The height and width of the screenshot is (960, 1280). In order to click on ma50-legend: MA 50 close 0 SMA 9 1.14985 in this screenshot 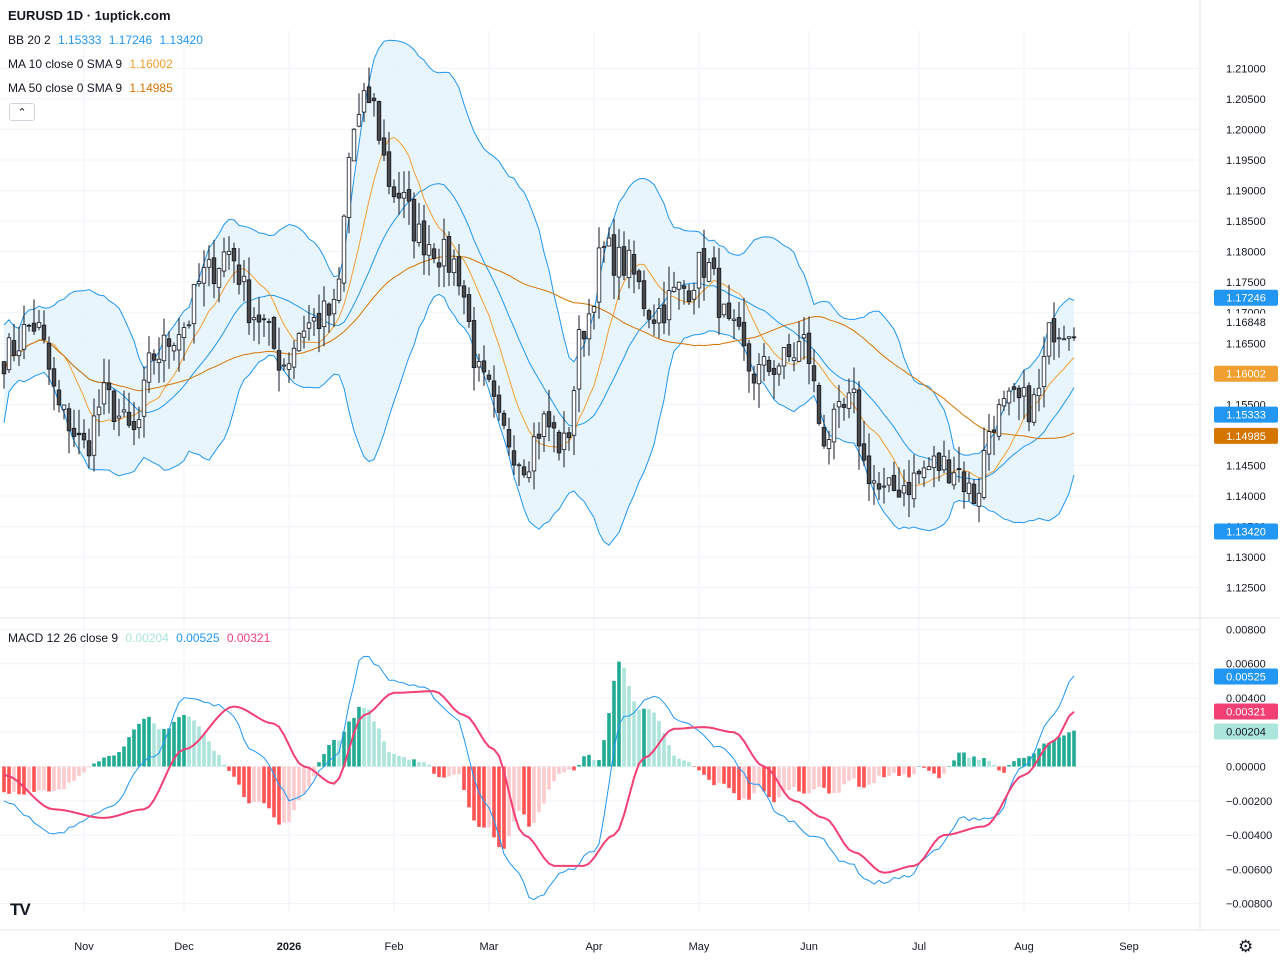, I will do `click(92, 88)`.